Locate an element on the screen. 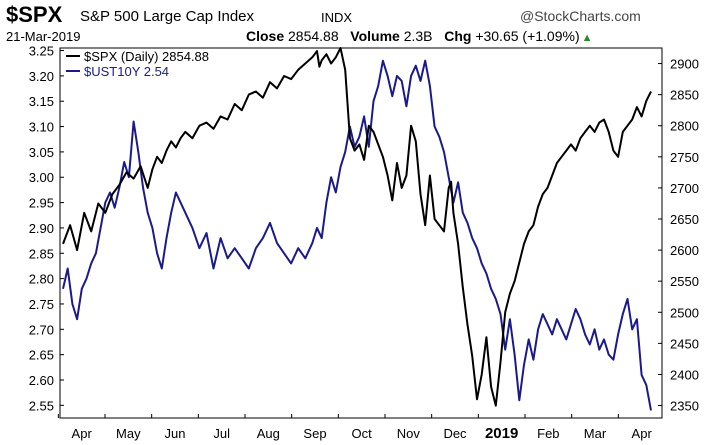 Image resolution: width=720 pixels, height=445 pixels. left-tick-label: 3.00 is located at coordinates (41, 177).